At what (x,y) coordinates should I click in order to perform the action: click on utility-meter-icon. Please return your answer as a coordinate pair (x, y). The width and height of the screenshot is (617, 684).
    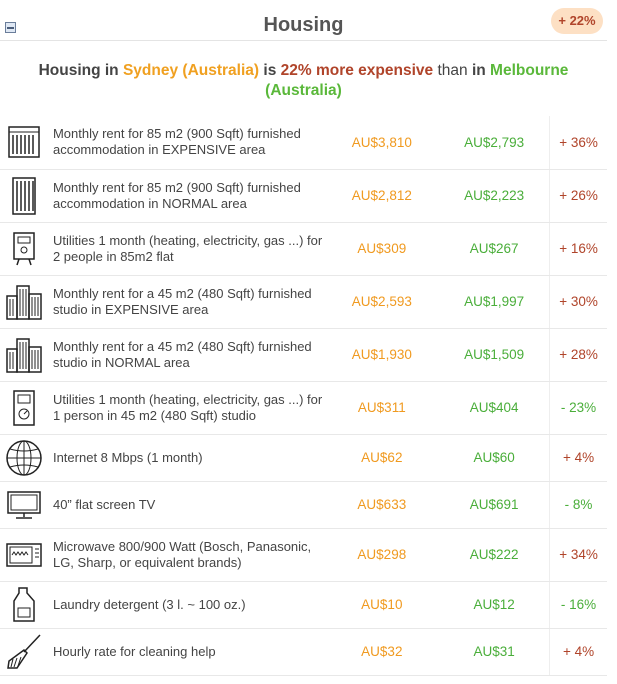
    Looking at the image, I should click on (24, 249).